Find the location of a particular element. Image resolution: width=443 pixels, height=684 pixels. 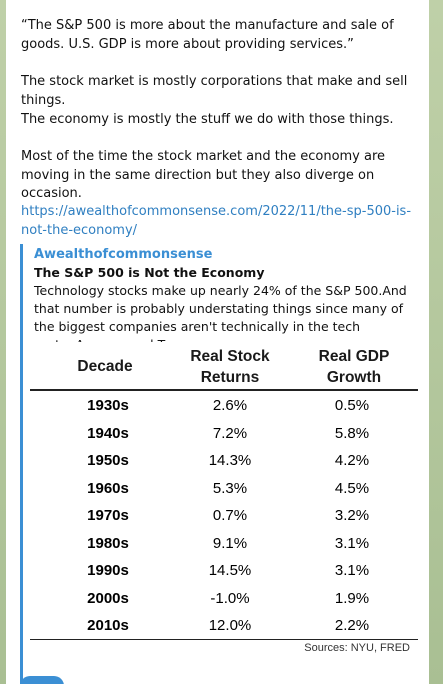

table-row: 1940s 7.2% 5.8% is located at coordinates (224, 435).